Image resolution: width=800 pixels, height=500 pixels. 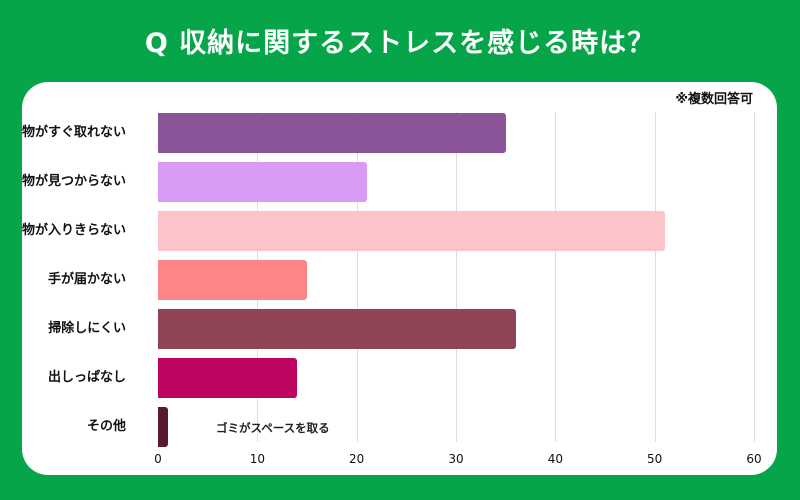 I want to click on x-tick-label: 10, so click(x=257, y=459).